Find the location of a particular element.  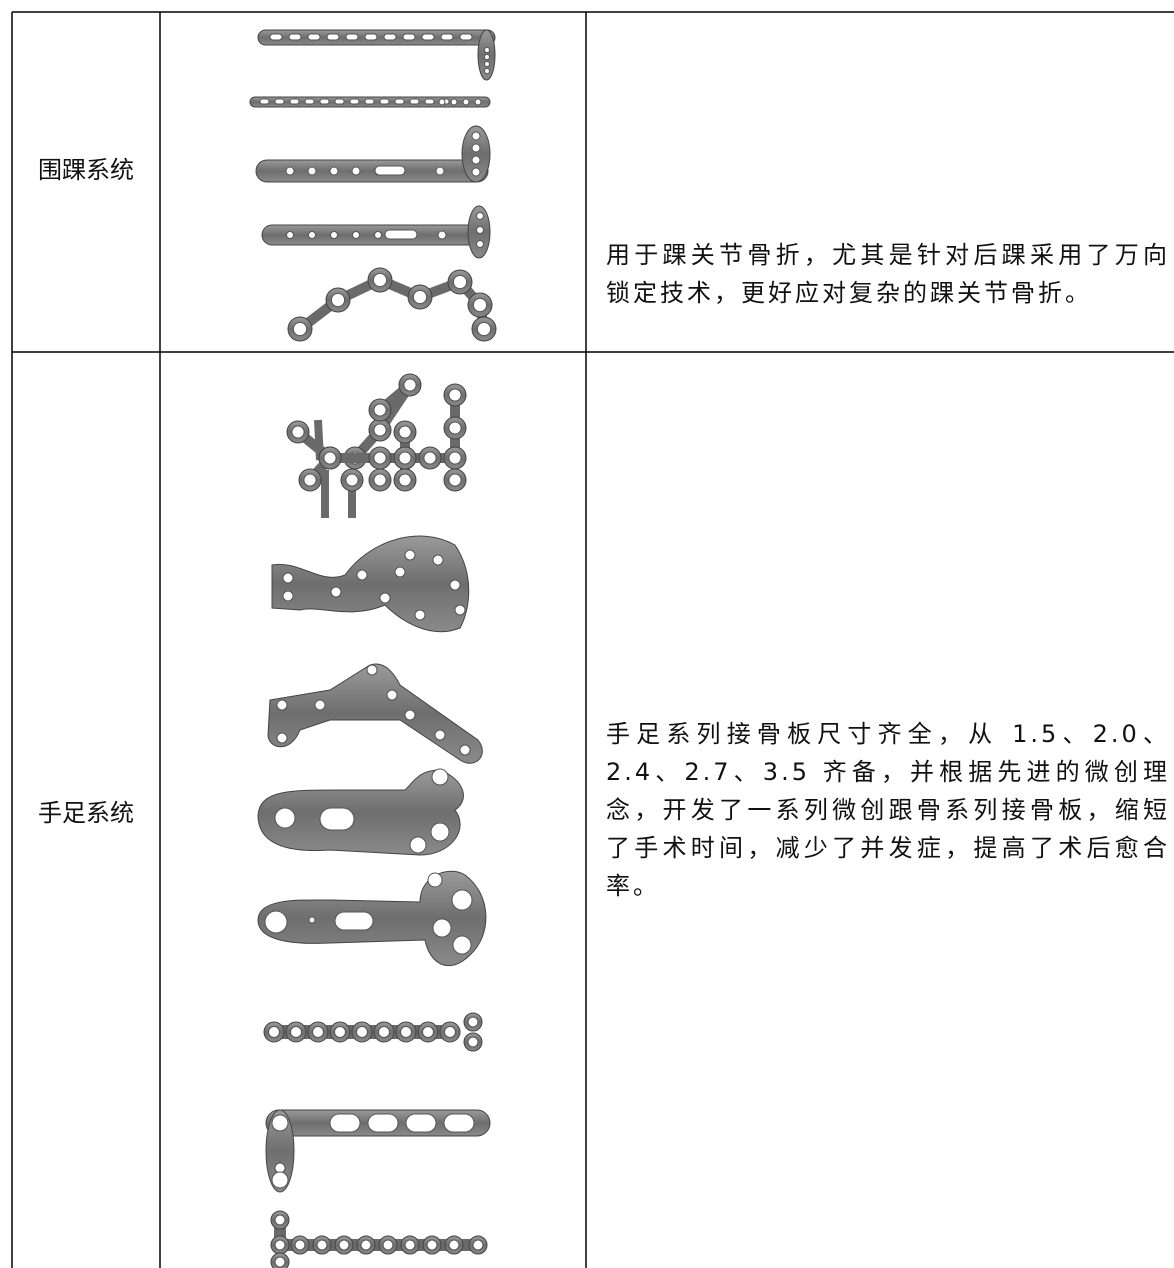

row-name: 手足系统 is located at coordinates (86, 813).